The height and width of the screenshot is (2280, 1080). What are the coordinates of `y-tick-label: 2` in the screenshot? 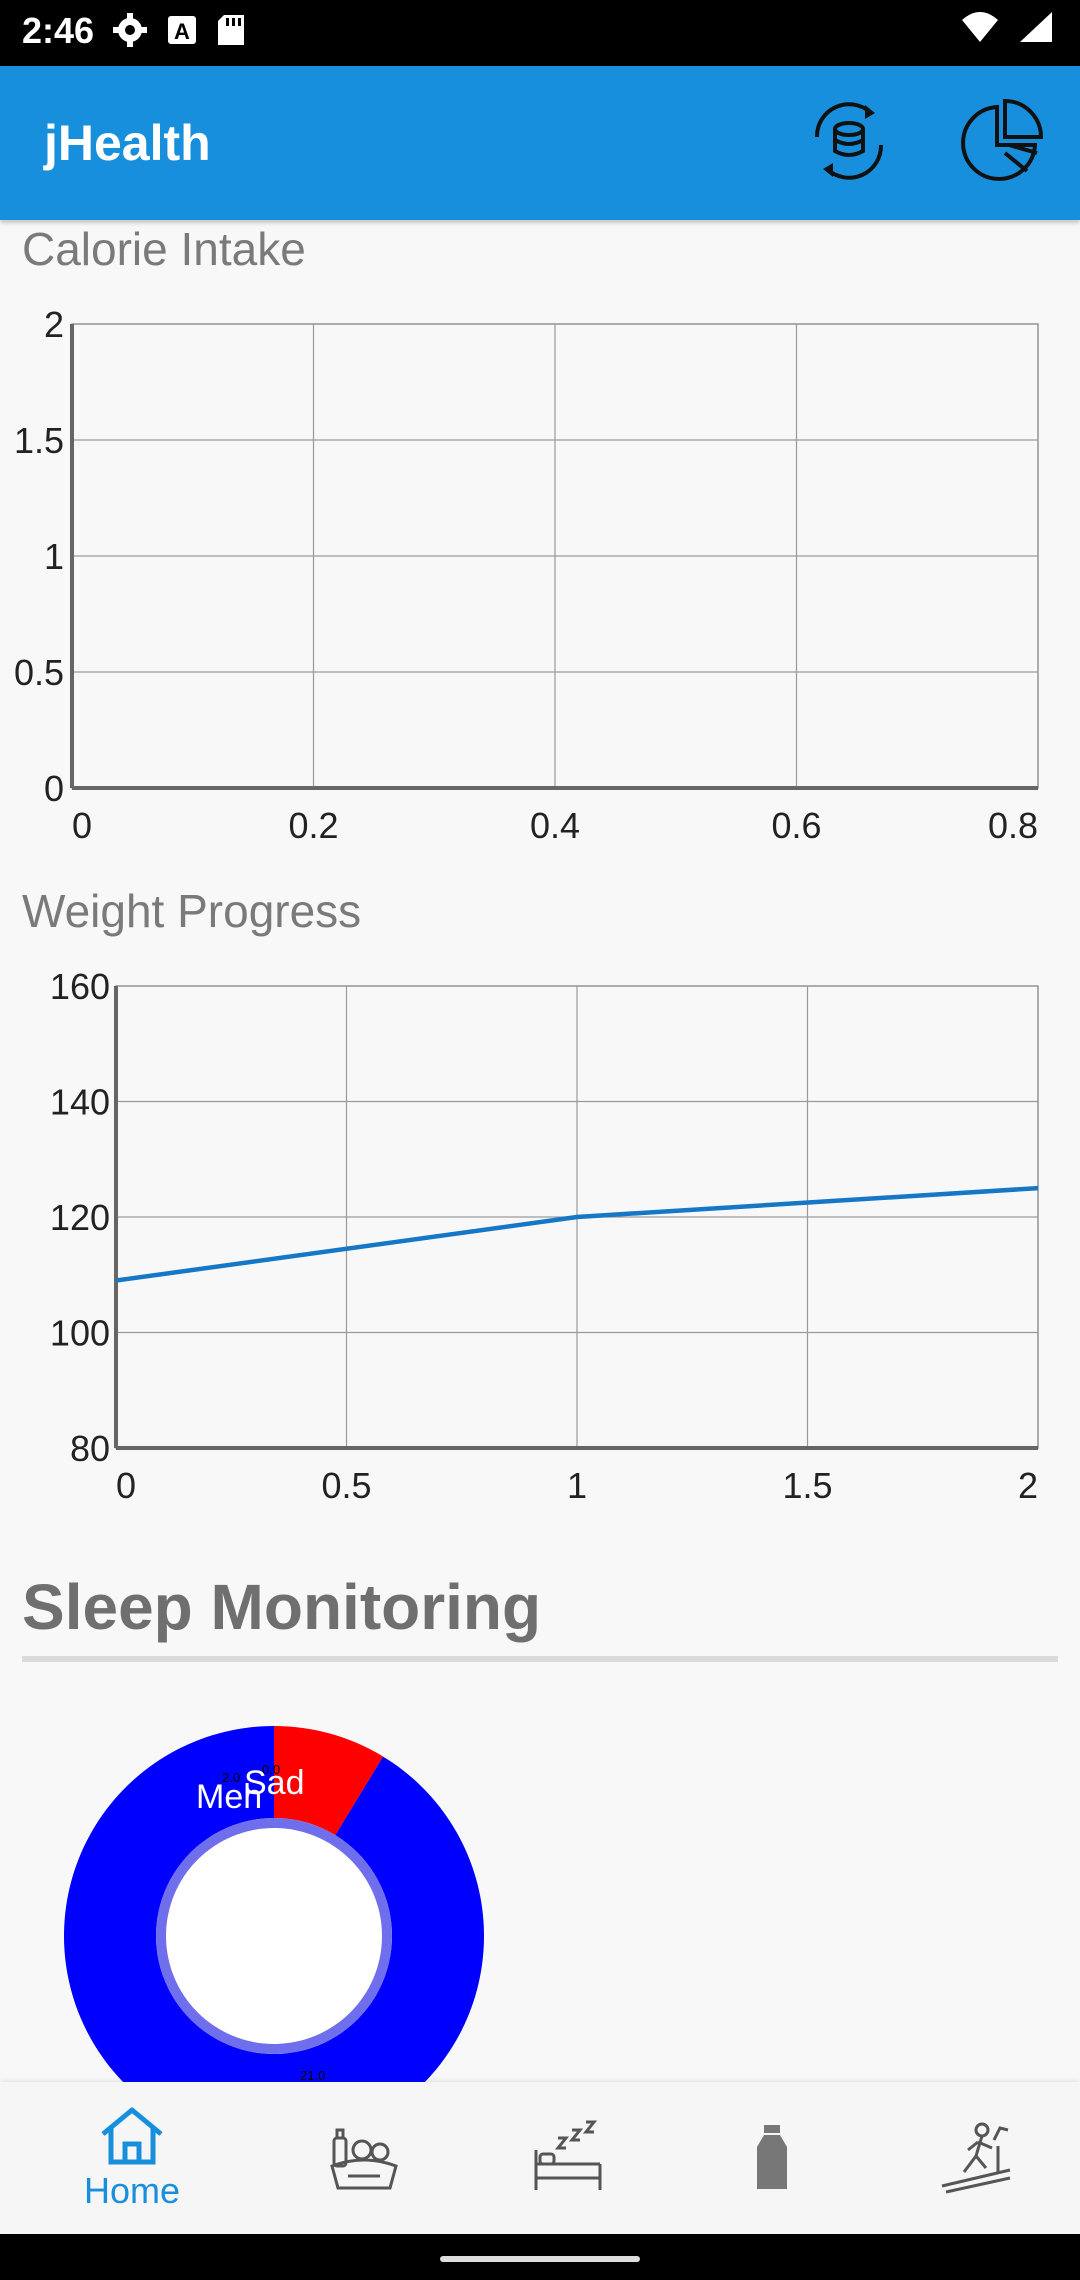 It's located at (54, 324).